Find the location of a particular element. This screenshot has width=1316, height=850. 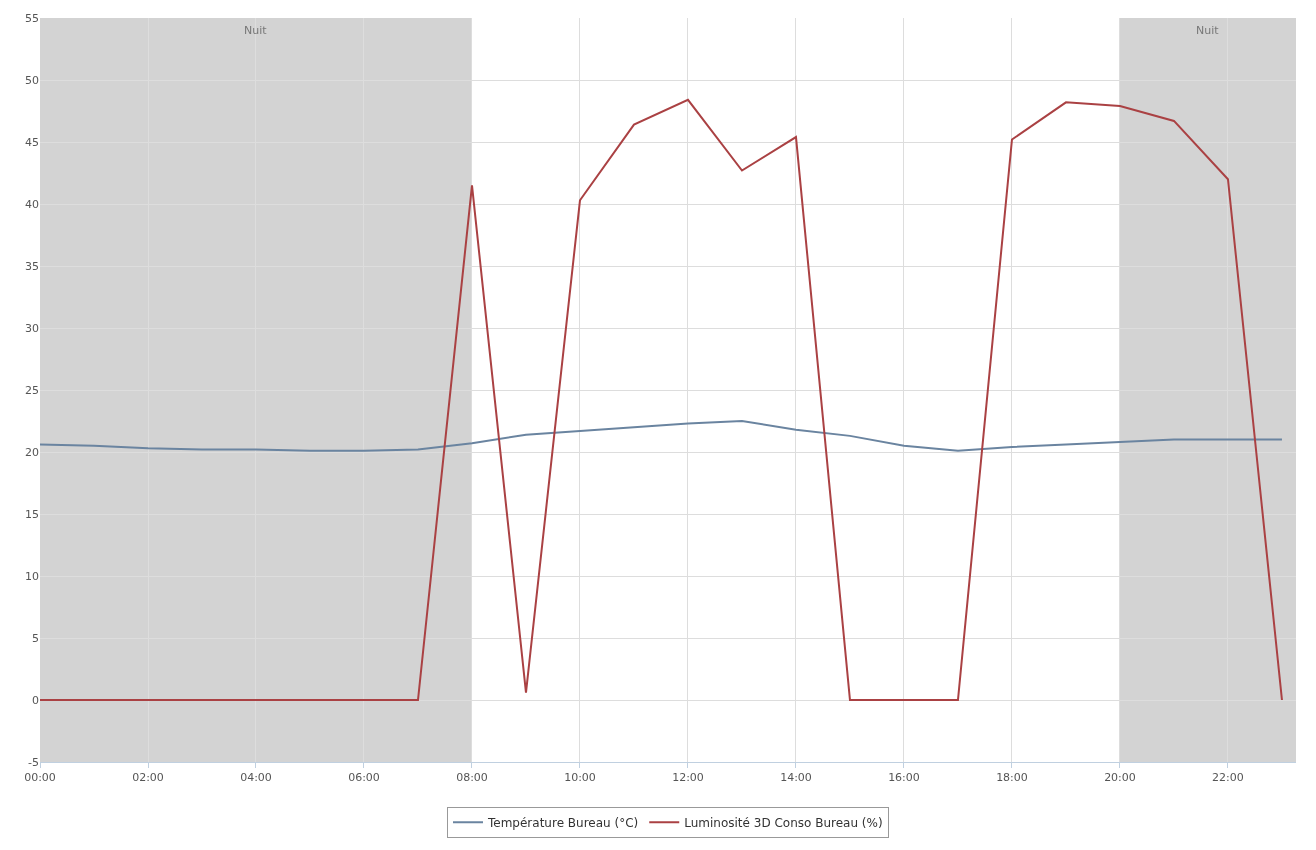

x-tick-label: 00:00 is located at coordinates (40, 778).